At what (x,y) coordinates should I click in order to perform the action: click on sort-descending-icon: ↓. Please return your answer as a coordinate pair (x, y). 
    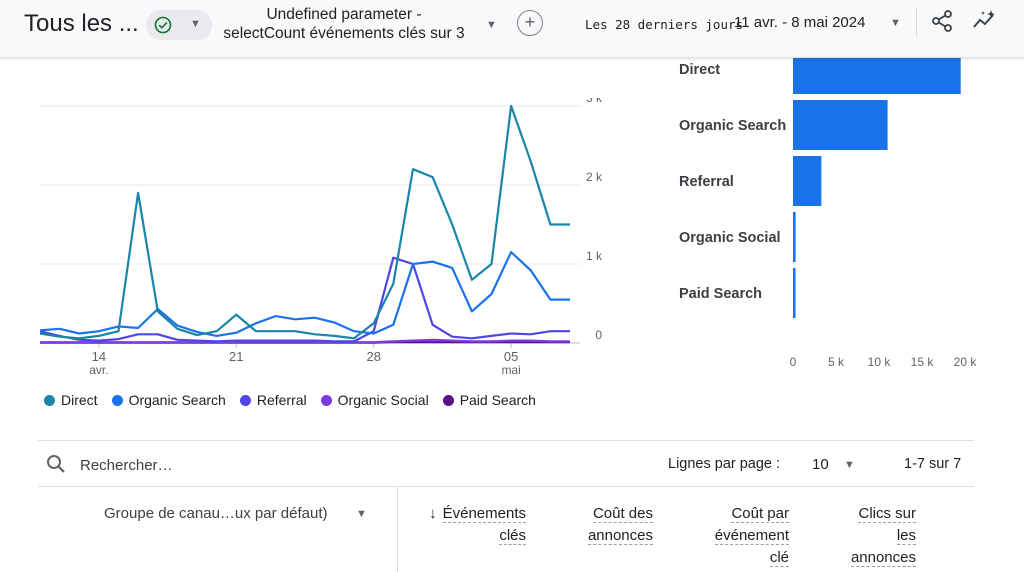
    Looking at the image, I should click on (433, 513).